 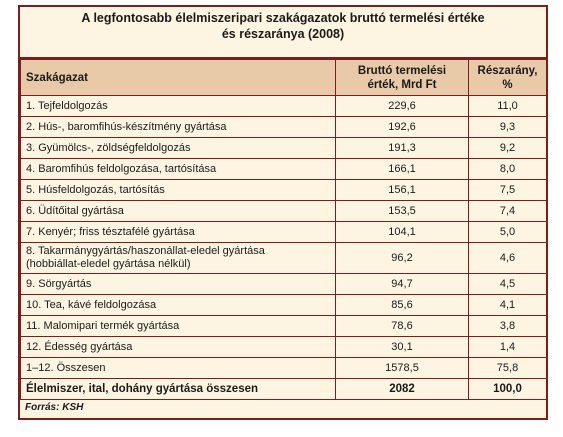 I want to click on row-name: 11. Malomipari termék gyártása, so click(x=178, y=326).